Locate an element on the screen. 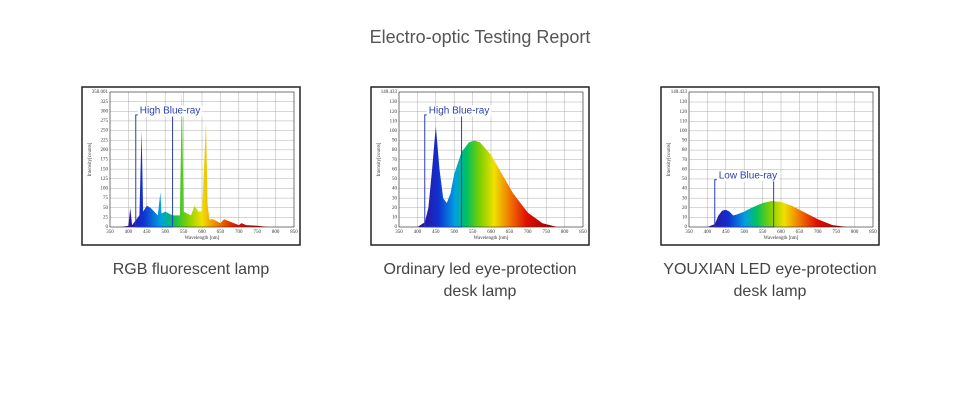 This screenshot has height=416, width=960. y-tick-label: 300 is located at coordinates (105, 111).